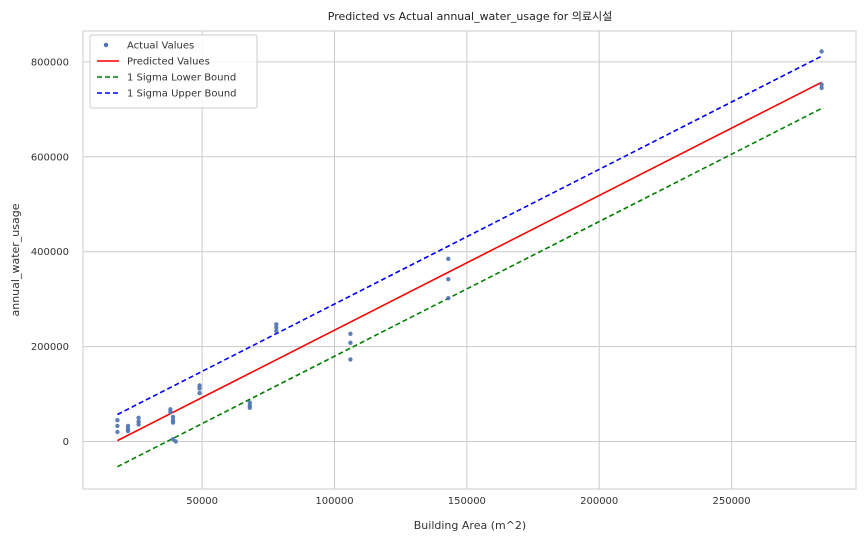  Describe the element at coordinates (15, 259) in the screenshot. I see `y-axis-label: annual_water_usage` at that location.